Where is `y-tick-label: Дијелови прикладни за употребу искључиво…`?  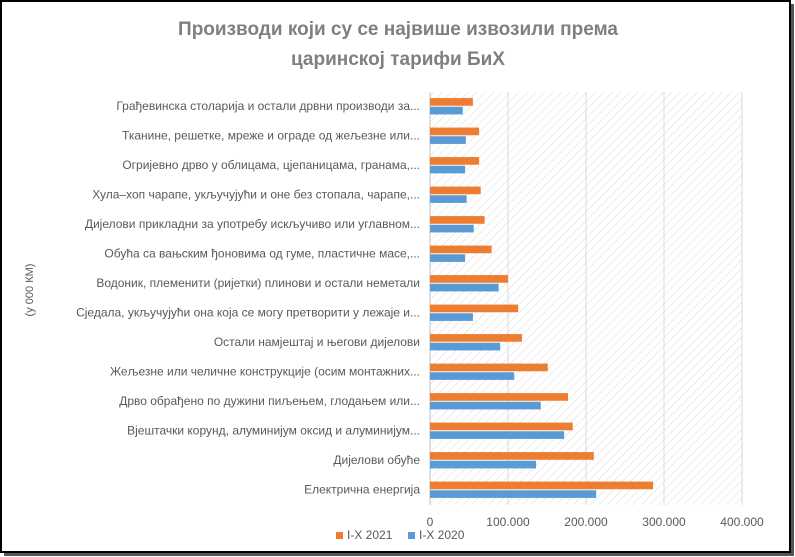 y-tick-label: Дијелови прикладни за употребу искључиво… is located at coordinates (252, 224).